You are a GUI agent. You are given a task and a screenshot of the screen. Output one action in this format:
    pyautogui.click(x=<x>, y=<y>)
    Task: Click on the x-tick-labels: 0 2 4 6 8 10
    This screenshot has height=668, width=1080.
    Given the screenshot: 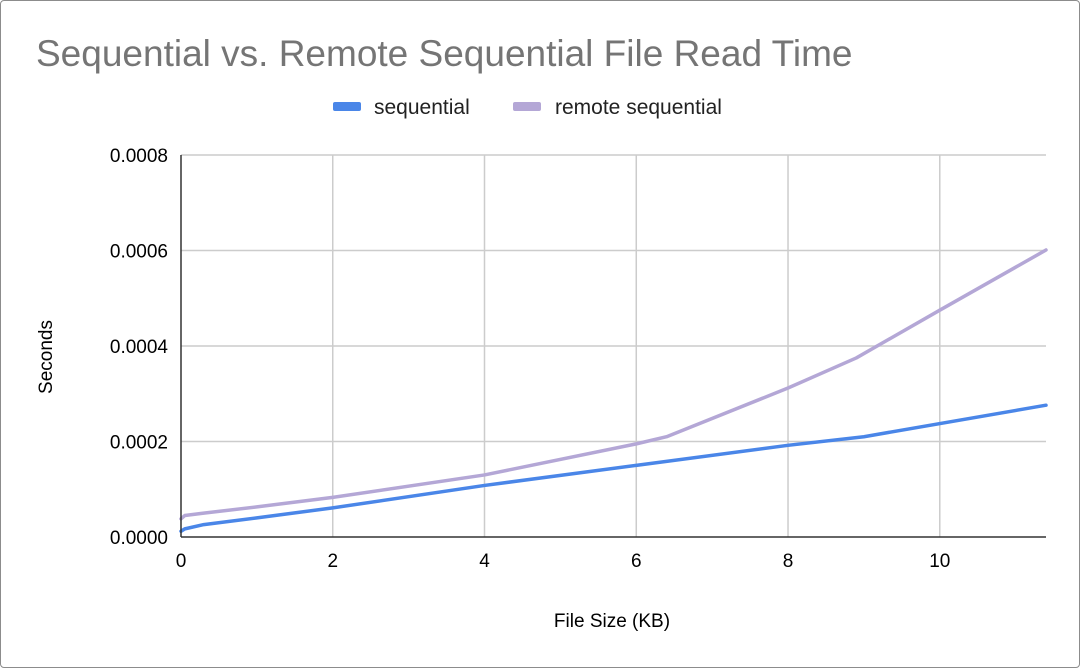 What is the action you would take?
    pyautogui.click(x=563, y=561)
    